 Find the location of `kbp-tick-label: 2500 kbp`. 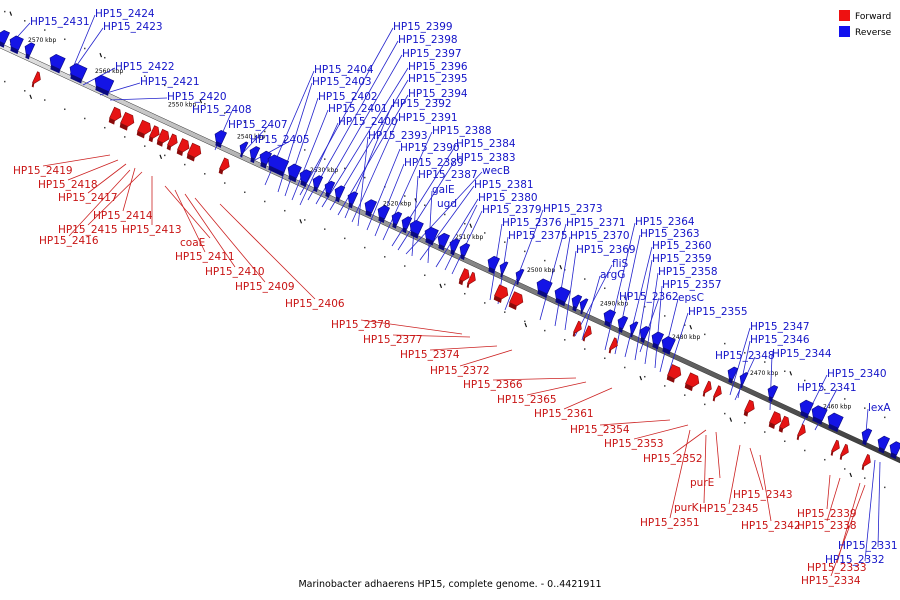

kbp-tick-label: 2500 kbp is located at coordinates (541, 270).